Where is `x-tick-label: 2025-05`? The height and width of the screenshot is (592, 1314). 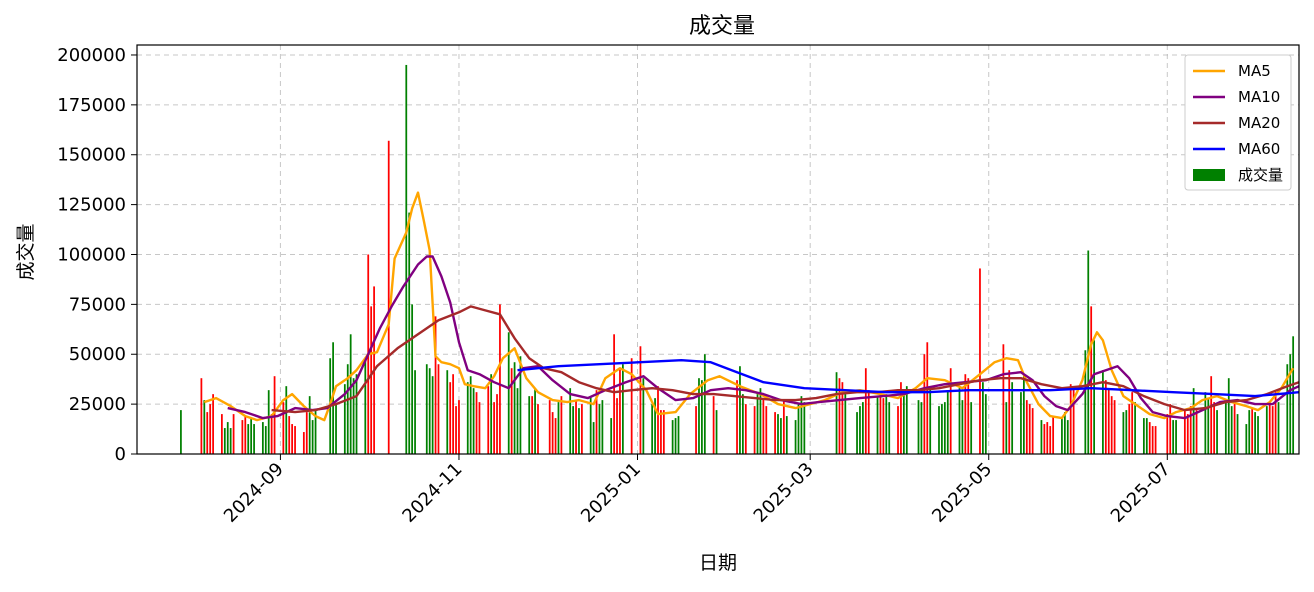 x-tick-label: 2025-05 is located at coordinates (962, 493).